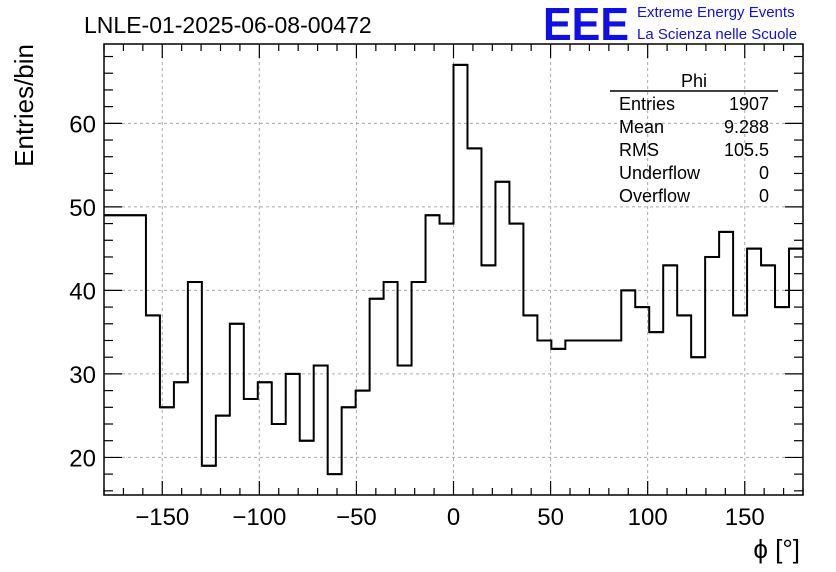  What do you see at coordinates (550, 517) in the screenshot?
I see `x-tick-label: 50` at bounding box center [550, 517].